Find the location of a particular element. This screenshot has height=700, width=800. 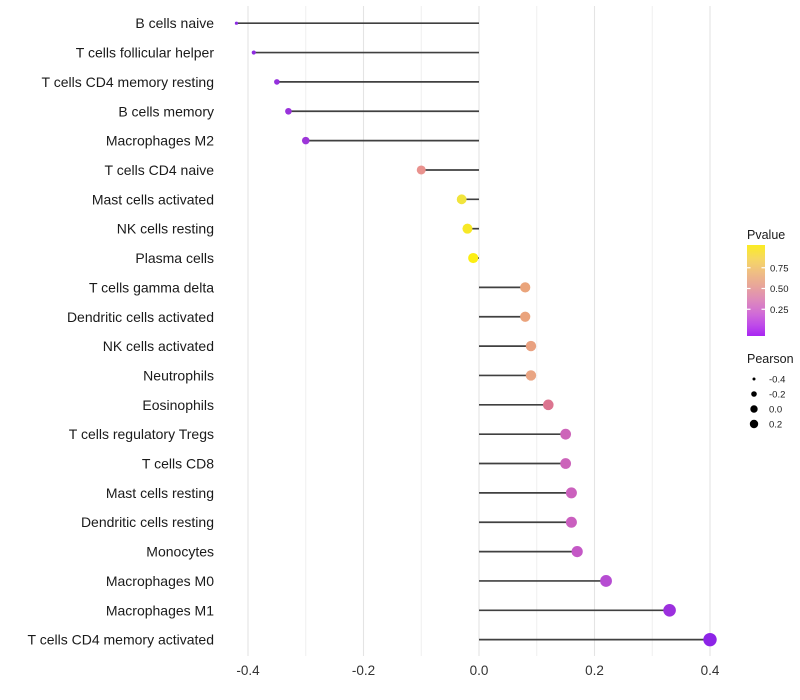

x-axis-tick-label: 0.0 is located at coordinates (479, 670).